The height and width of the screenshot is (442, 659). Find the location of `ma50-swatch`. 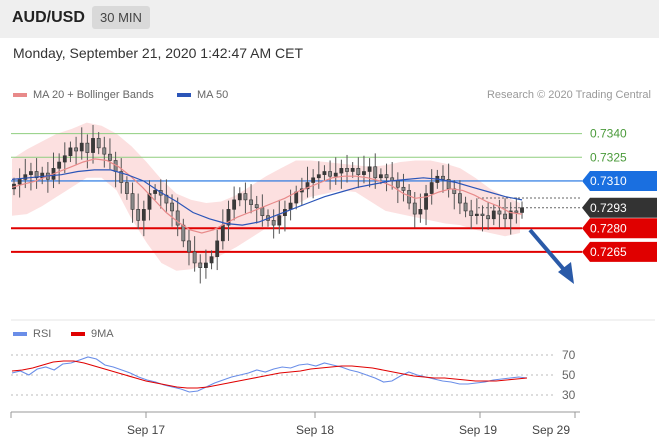

ma50-swatch is located at coordinates (184, 95).